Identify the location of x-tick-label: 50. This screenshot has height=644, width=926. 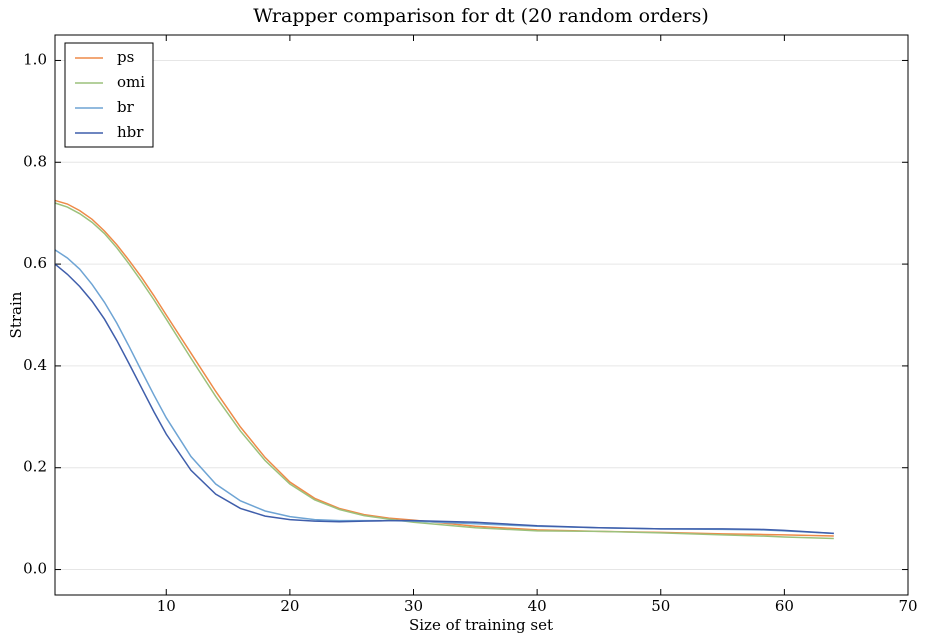
(660, 606).